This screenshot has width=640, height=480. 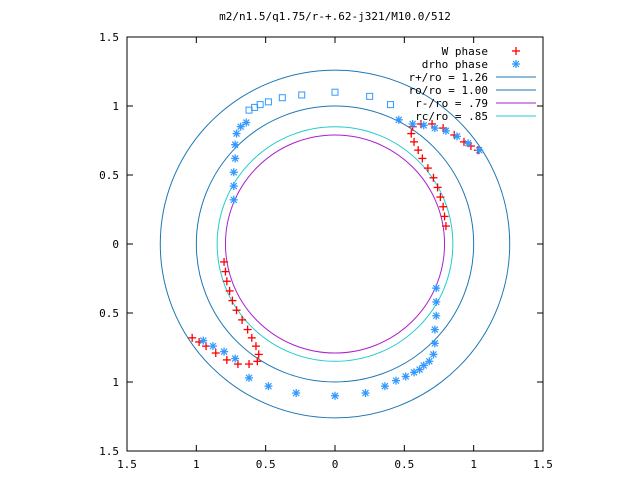 What do you see at coordinates (465, 51) in the screenshot?
I see `legend-label-0: W phase` at bounding box center [465, 51].